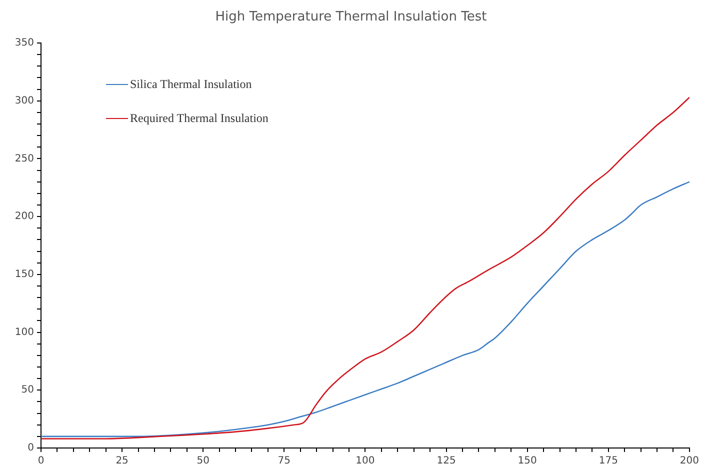 This screenshot has height=472, width=702. What do you see at coordinates (24, 216) in the screenshot?
I see `y-tick-label: 200` at bounding box center [24, 216].